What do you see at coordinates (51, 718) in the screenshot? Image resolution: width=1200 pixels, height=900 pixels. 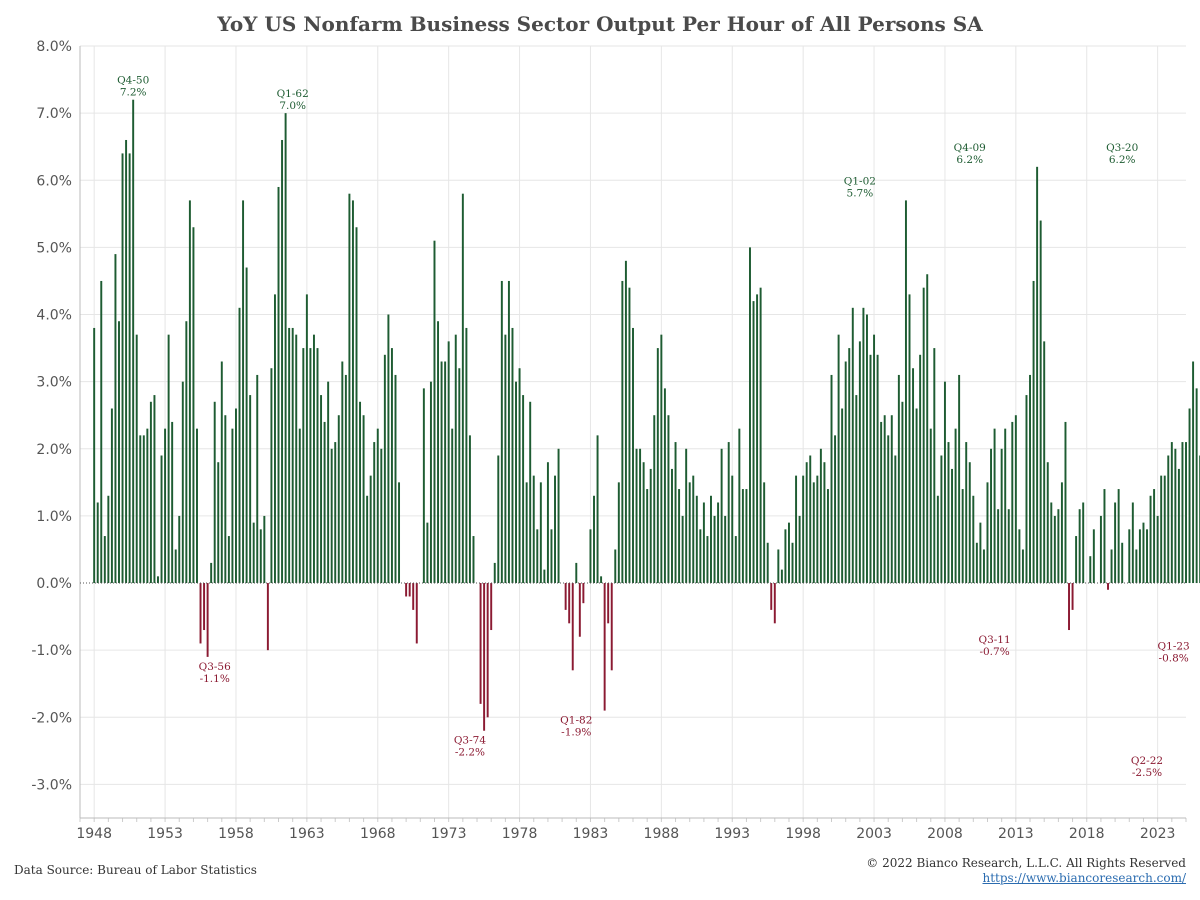 I see `y-tick-label: -2.0%` at bounding box center [51, 718].